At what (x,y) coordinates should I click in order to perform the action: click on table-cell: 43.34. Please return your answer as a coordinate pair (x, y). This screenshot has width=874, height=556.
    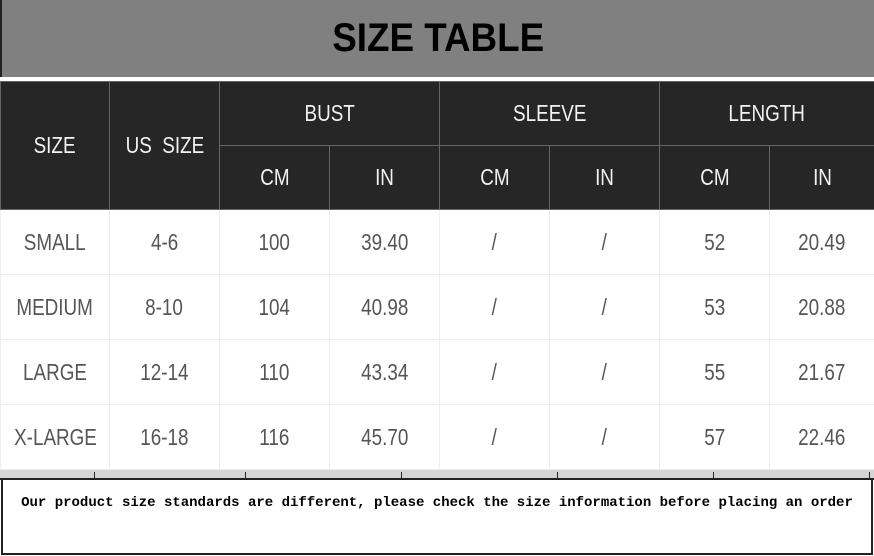
    Looking at the image, I should click on (384, 372).